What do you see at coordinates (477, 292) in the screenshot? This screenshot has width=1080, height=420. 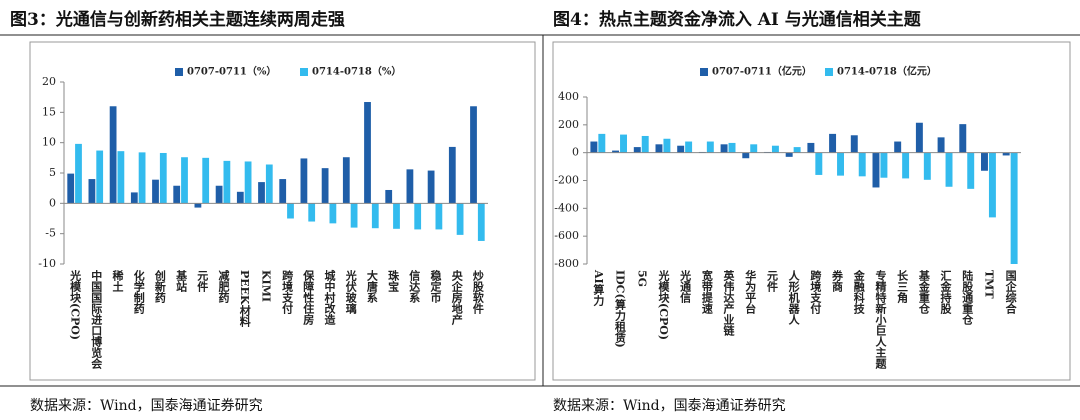 I see `x-tick-label: 炒股软件` at bounding box center [477, 292].